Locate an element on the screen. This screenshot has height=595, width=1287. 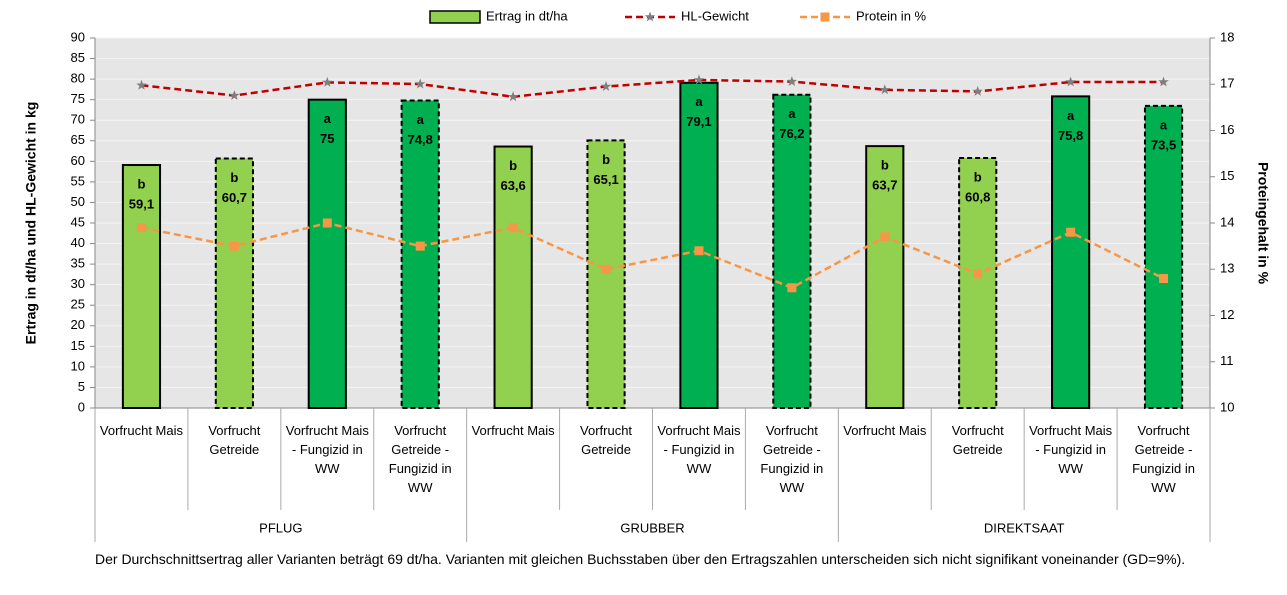
data-label: 63,6 is located at coordinates (512, 185).